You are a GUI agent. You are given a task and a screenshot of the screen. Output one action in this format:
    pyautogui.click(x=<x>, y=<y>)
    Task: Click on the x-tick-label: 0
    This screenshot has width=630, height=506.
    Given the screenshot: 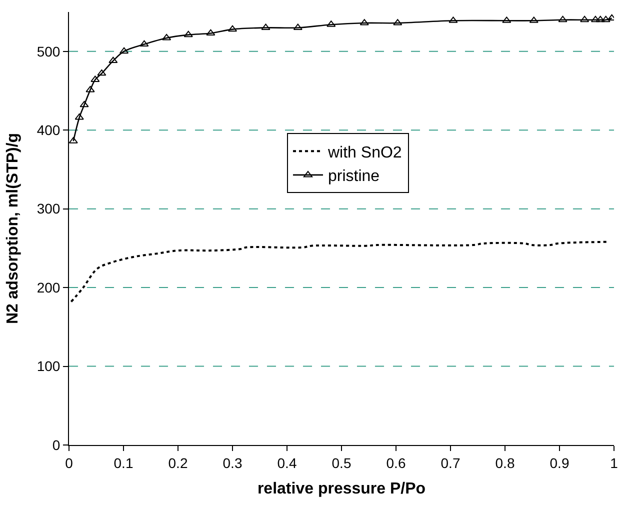 What is the action you would take?
    pyautogui.click(x=69, y=462)
    